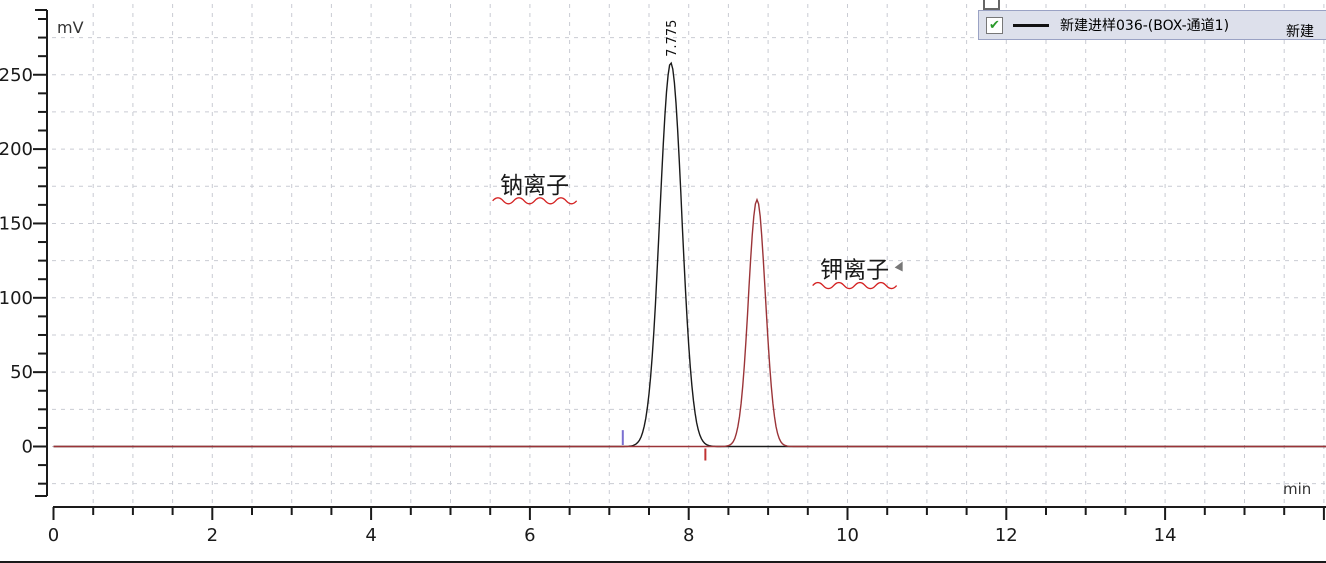 Image resolution: width=1326 pixels, height=563 pixels. I want to click on legend-box: ✔ 新建进样036-(BOX-通道1) 新建, so click(1152, 25).